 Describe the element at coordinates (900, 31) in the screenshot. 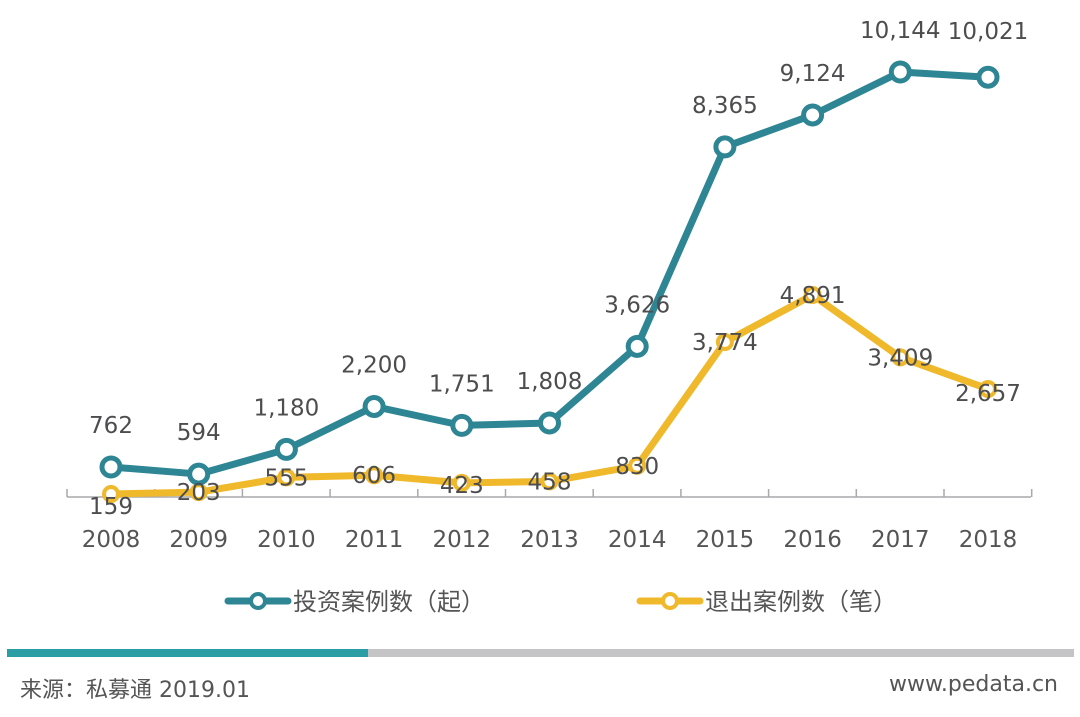

I see `data-label: 10,144` at that location.